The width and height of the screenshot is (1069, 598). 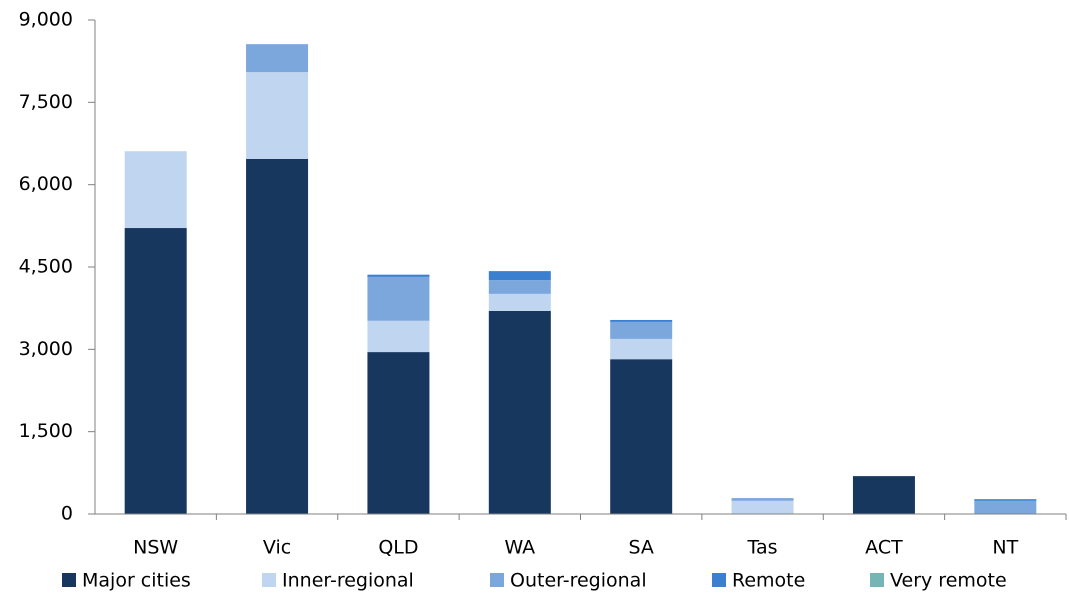 What do you see at coordinates (46, 349) in the screenshot?
I see `y-tick-label: 3,000` at bounding box center [46, 349].